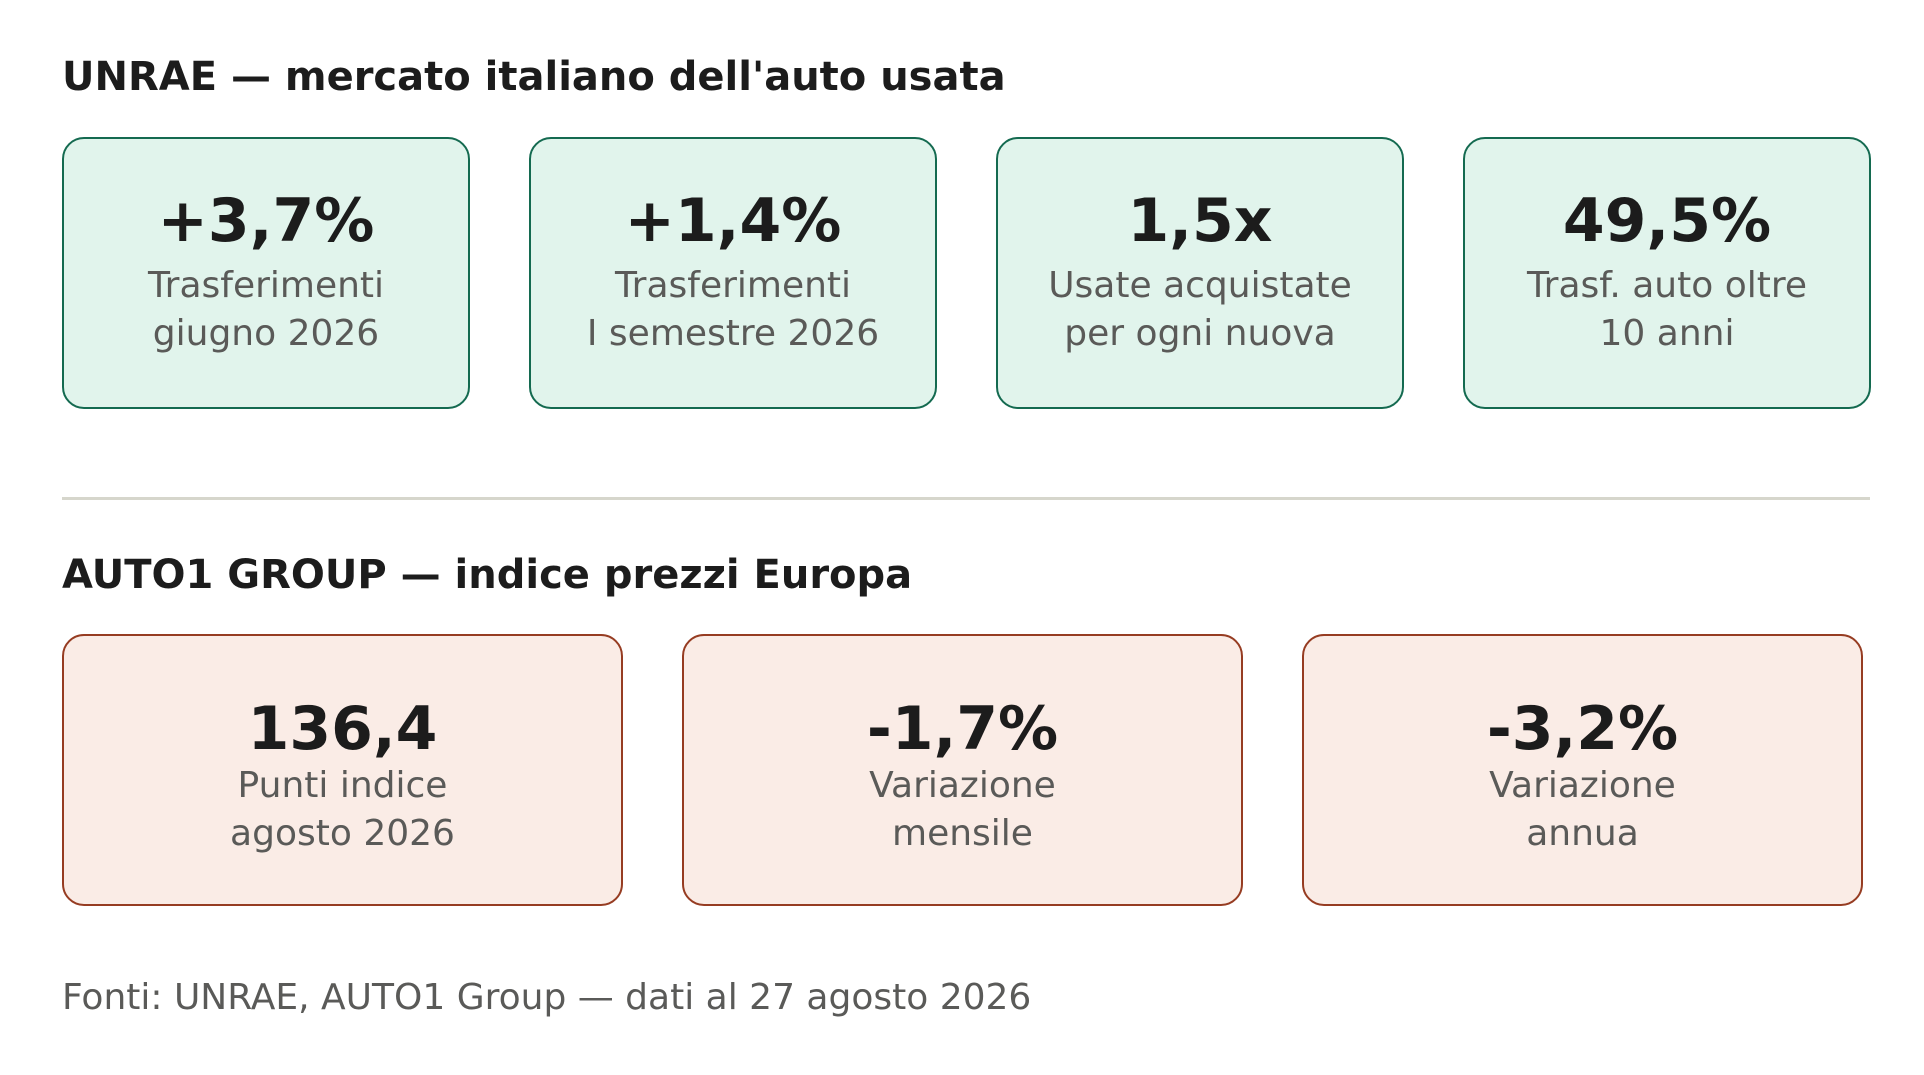 Image resolution: width=1924 pixels, height=1075 pixels. Describe the element at coordinates (342, 729) in the screenshot. I see `kpi-value: 136,4` at that location.